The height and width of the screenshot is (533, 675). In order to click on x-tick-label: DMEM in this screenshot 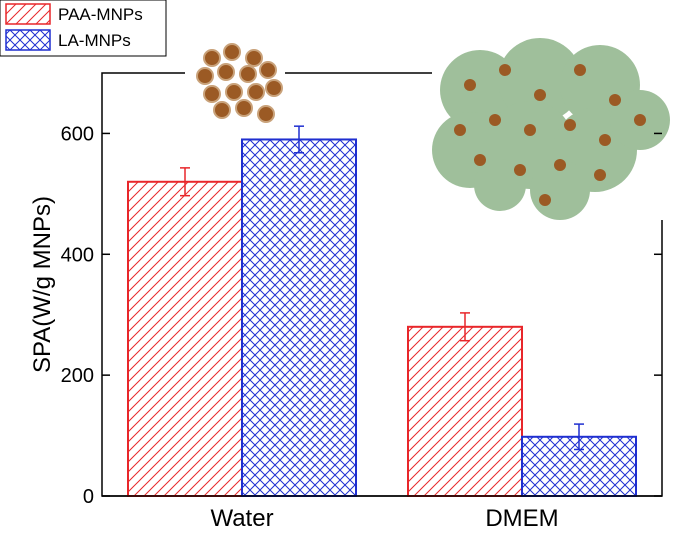, I will do `click(521, 516)`.